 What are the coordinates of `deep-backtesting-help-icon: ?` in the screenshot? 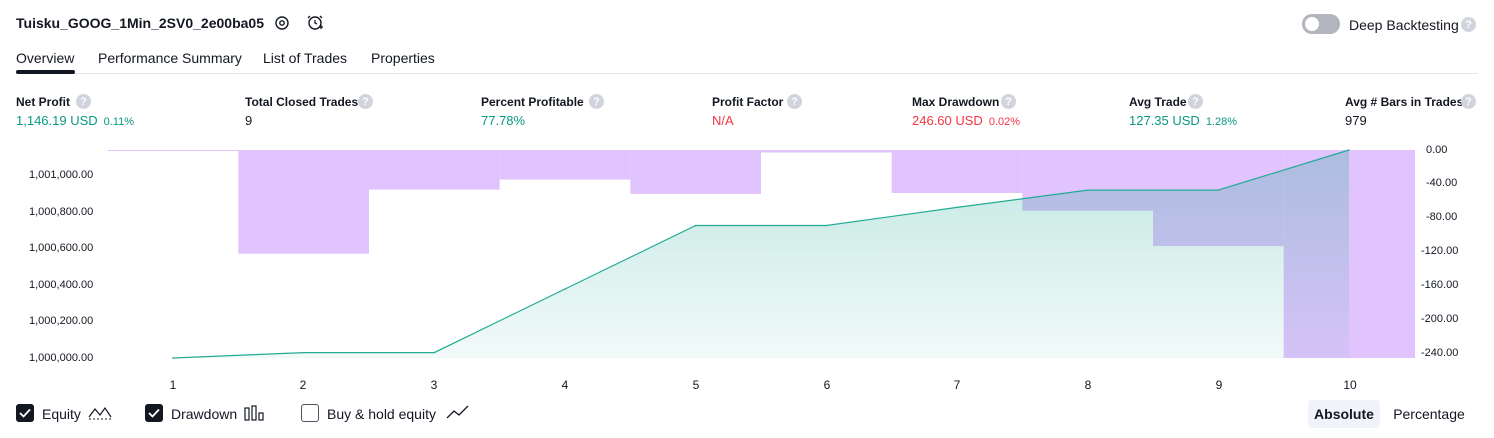 It's located at (1468, 24).